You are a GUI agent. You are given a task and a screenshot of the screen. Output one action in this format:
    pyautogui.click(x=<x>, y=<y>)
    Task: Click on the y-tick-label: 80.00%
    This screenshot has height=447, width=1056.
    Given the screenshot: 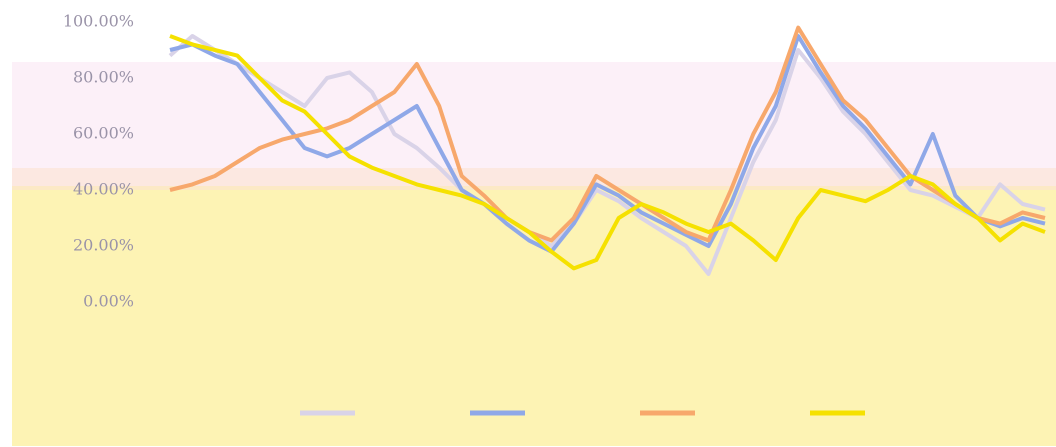 What is the action you would take?
    pyautogui.click(x=103, y=77)
    